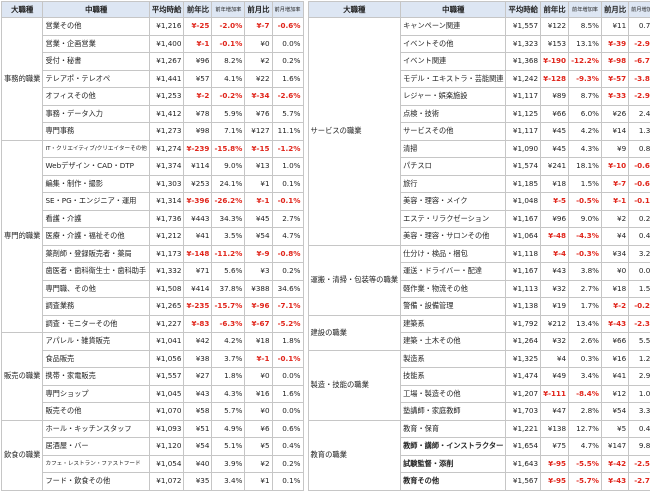 The width and height of the screenshot is (650, 491). What do you see at coordinates (639, 184) in the screenshot?
I see `mom-rate: -0.6%` at bounding box center [639, 184].